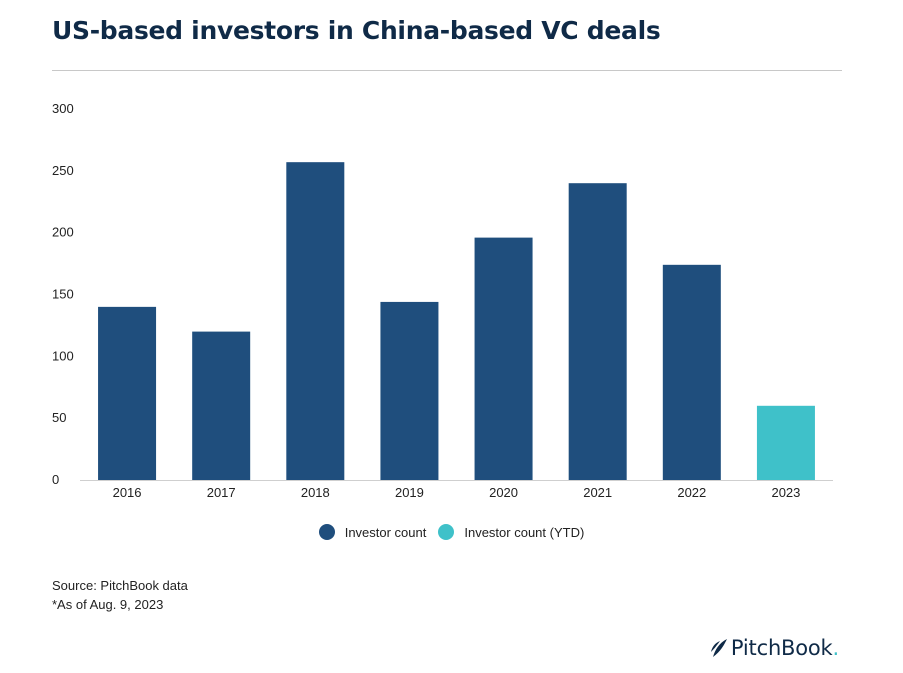 The image size is (903, 673). Describe the element at coordinates (785, 442) in the screenshot. I see `bar-2023` at that location.